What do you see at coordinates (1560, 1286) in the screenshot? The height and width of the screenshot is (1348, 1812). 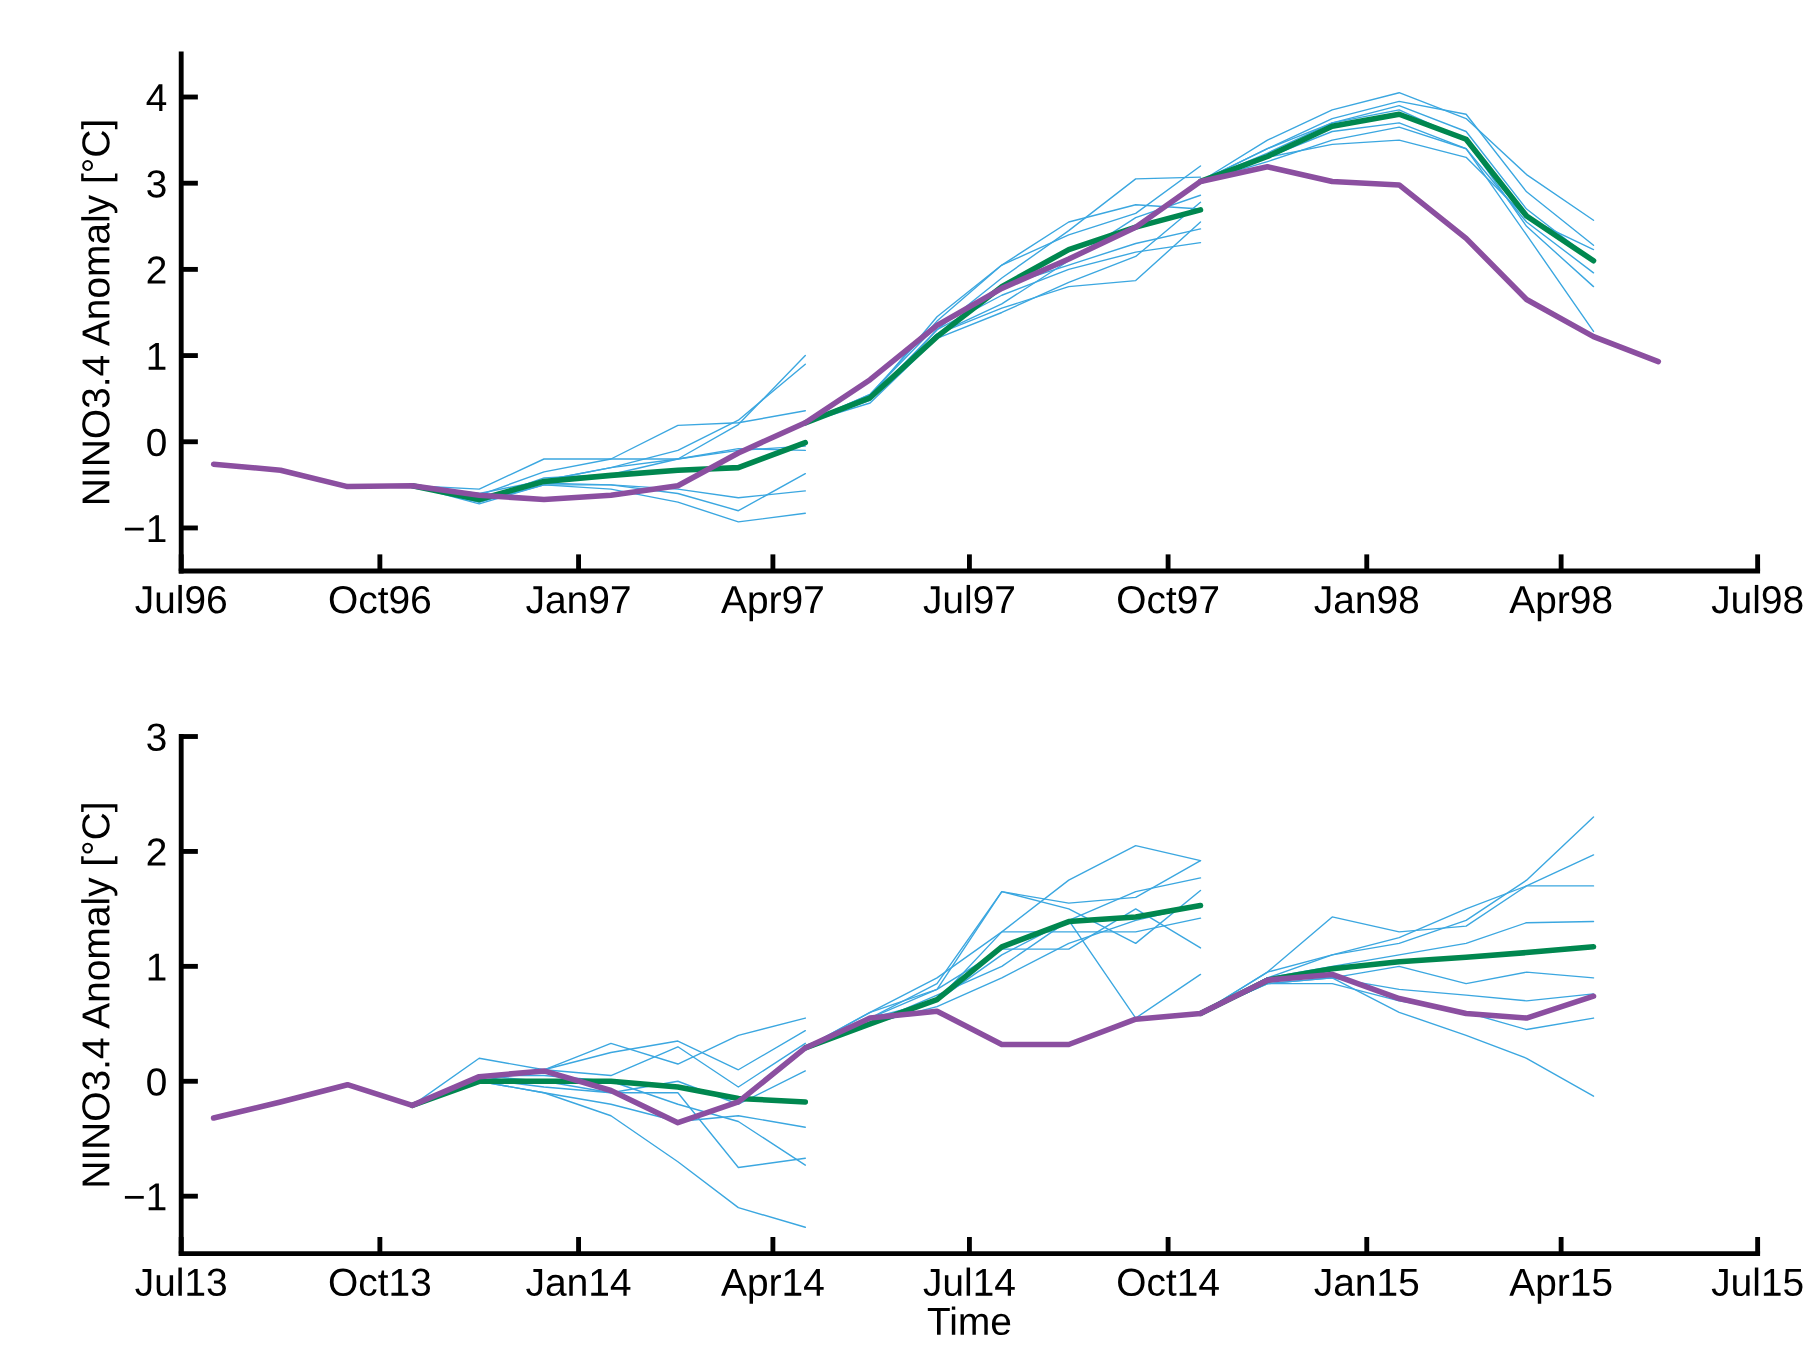 I see `x-tick-label: Apr15` at bounding box center [1560, 1286].